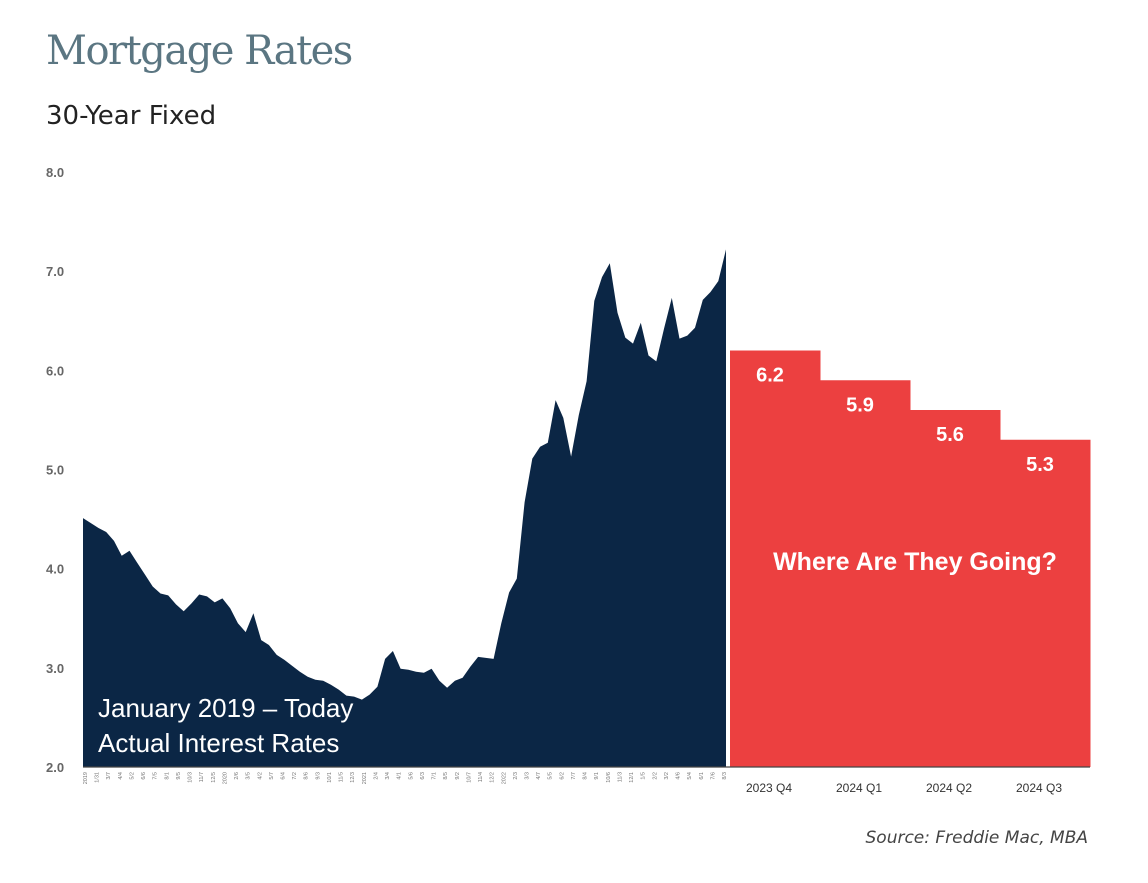 Image resolution: width=1148 pixels, height=883 pixels. Describe the element at coordinates (109, 776) in the screenshot. I see `x-tick-label: 3/7` at that location.